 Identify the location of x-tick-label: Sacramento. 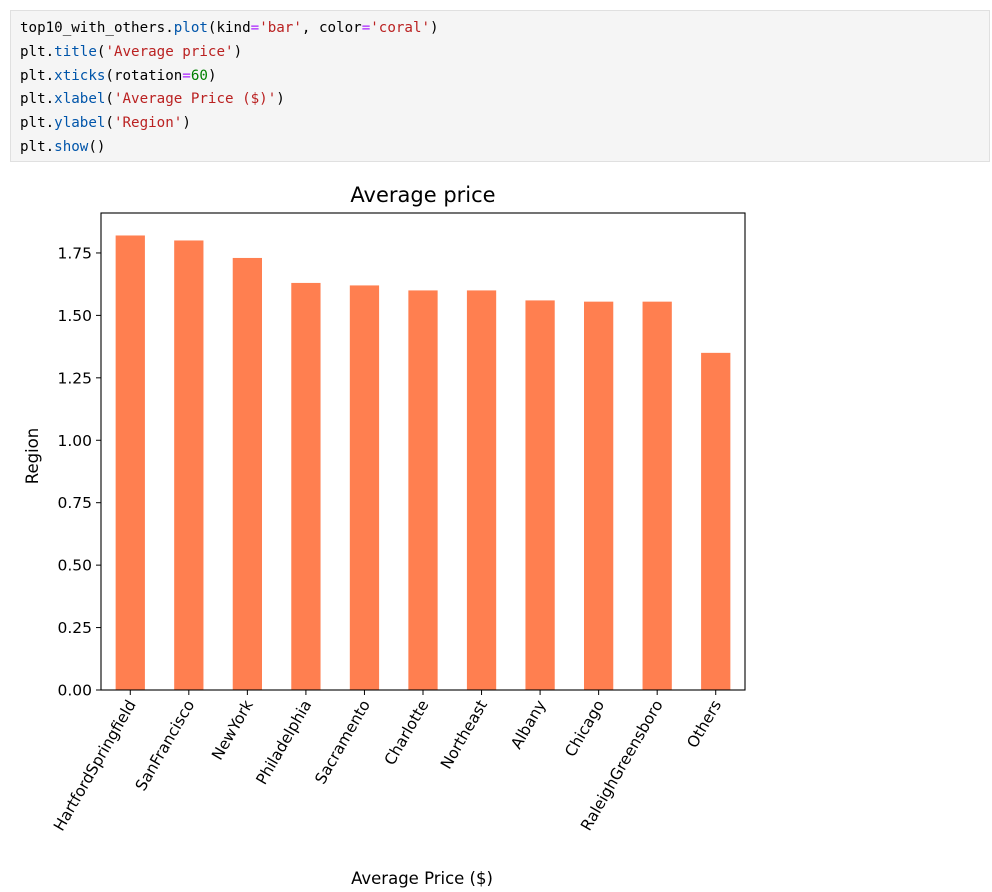
(342, 742).